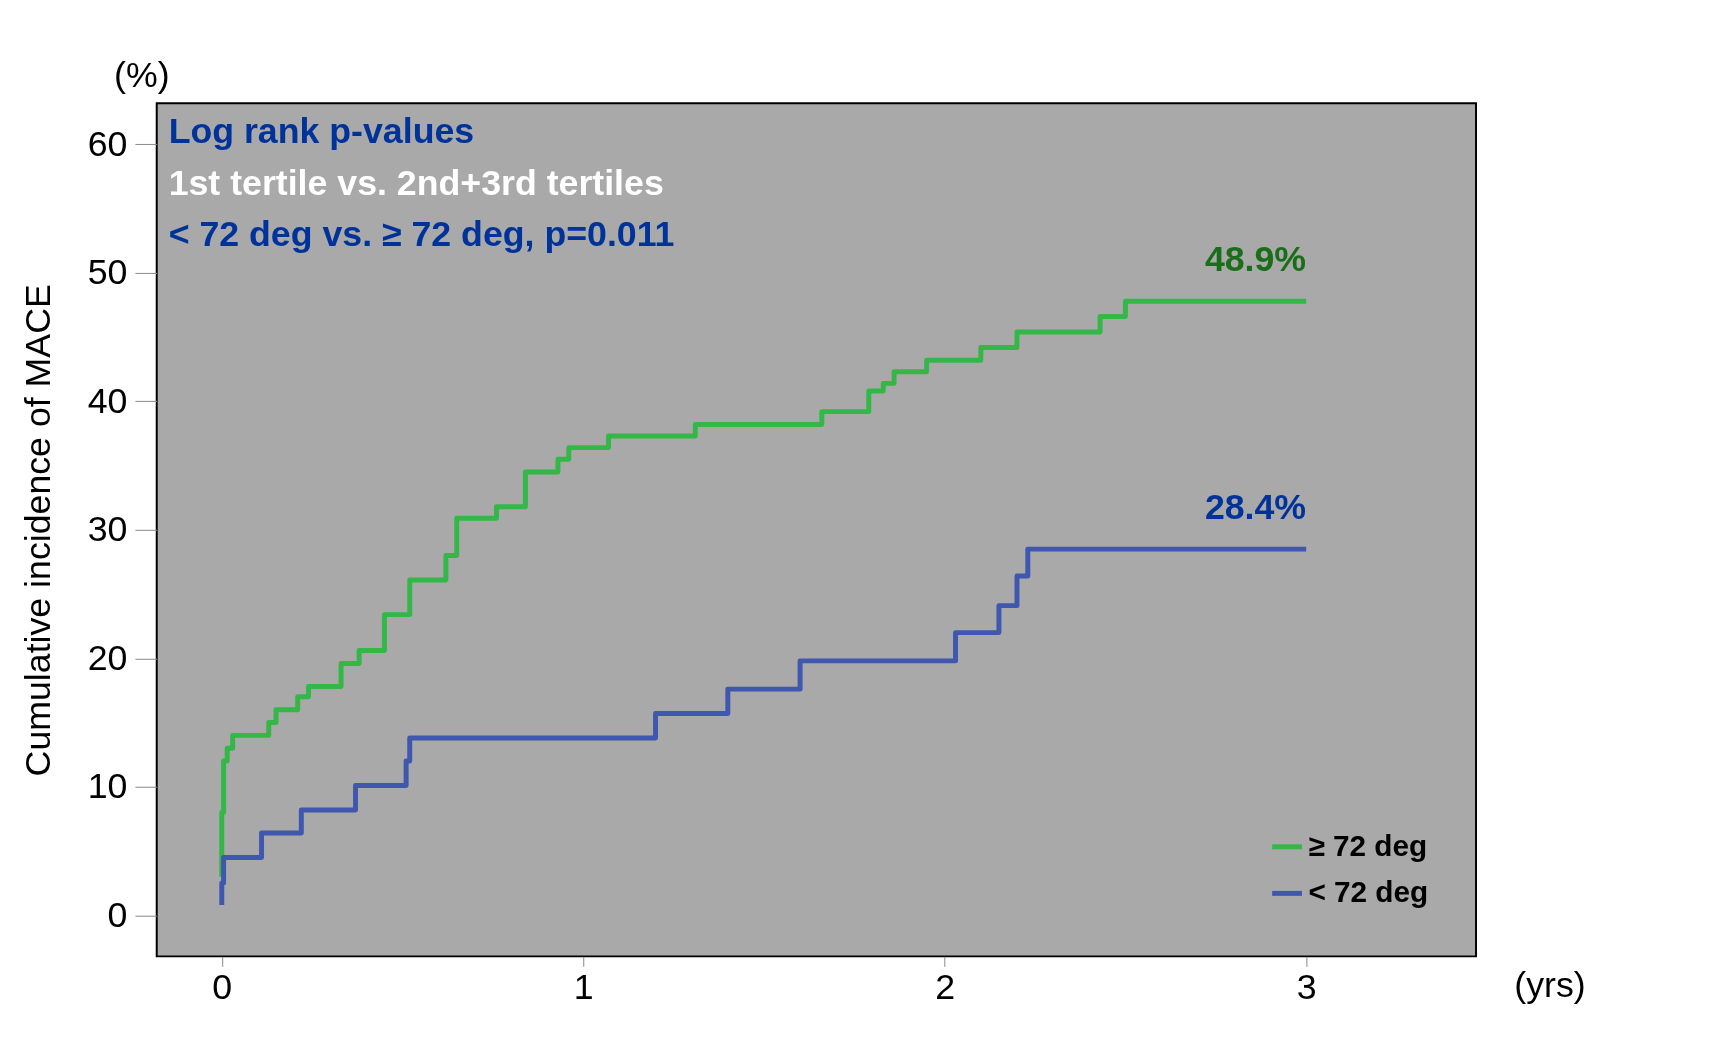 The image size is (1724, 1051). What do you see at coordinates (107, 786) in the screenshot?
I see `y-tick-label: 10` at bounding box center [107, 786].